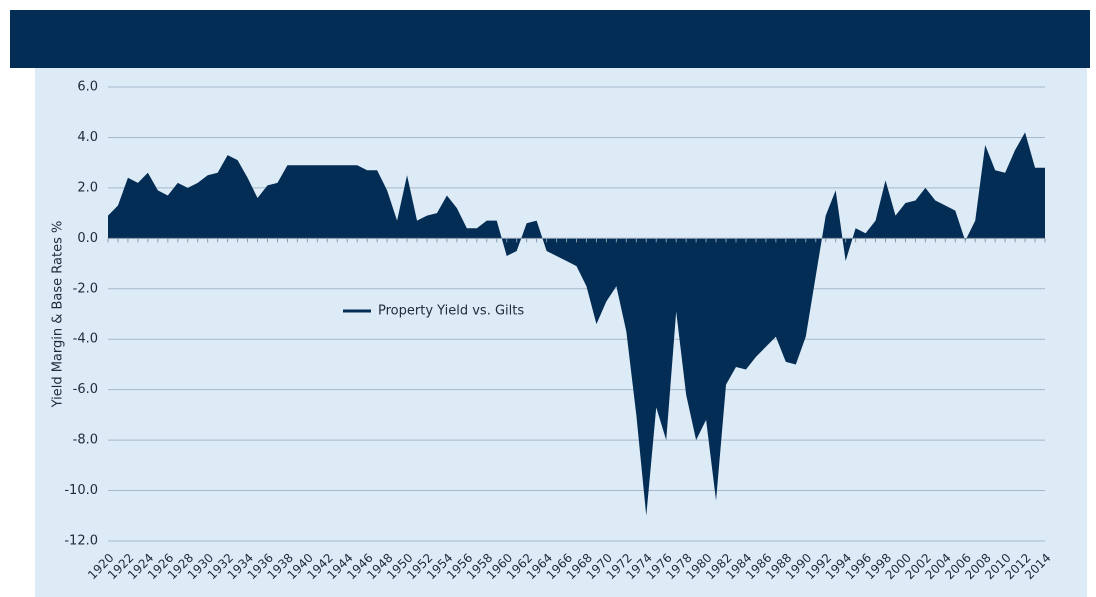  Describe the element at coordinates (87, 87) in the screenshot. I see `y-tick-label: 6.0` at that location.